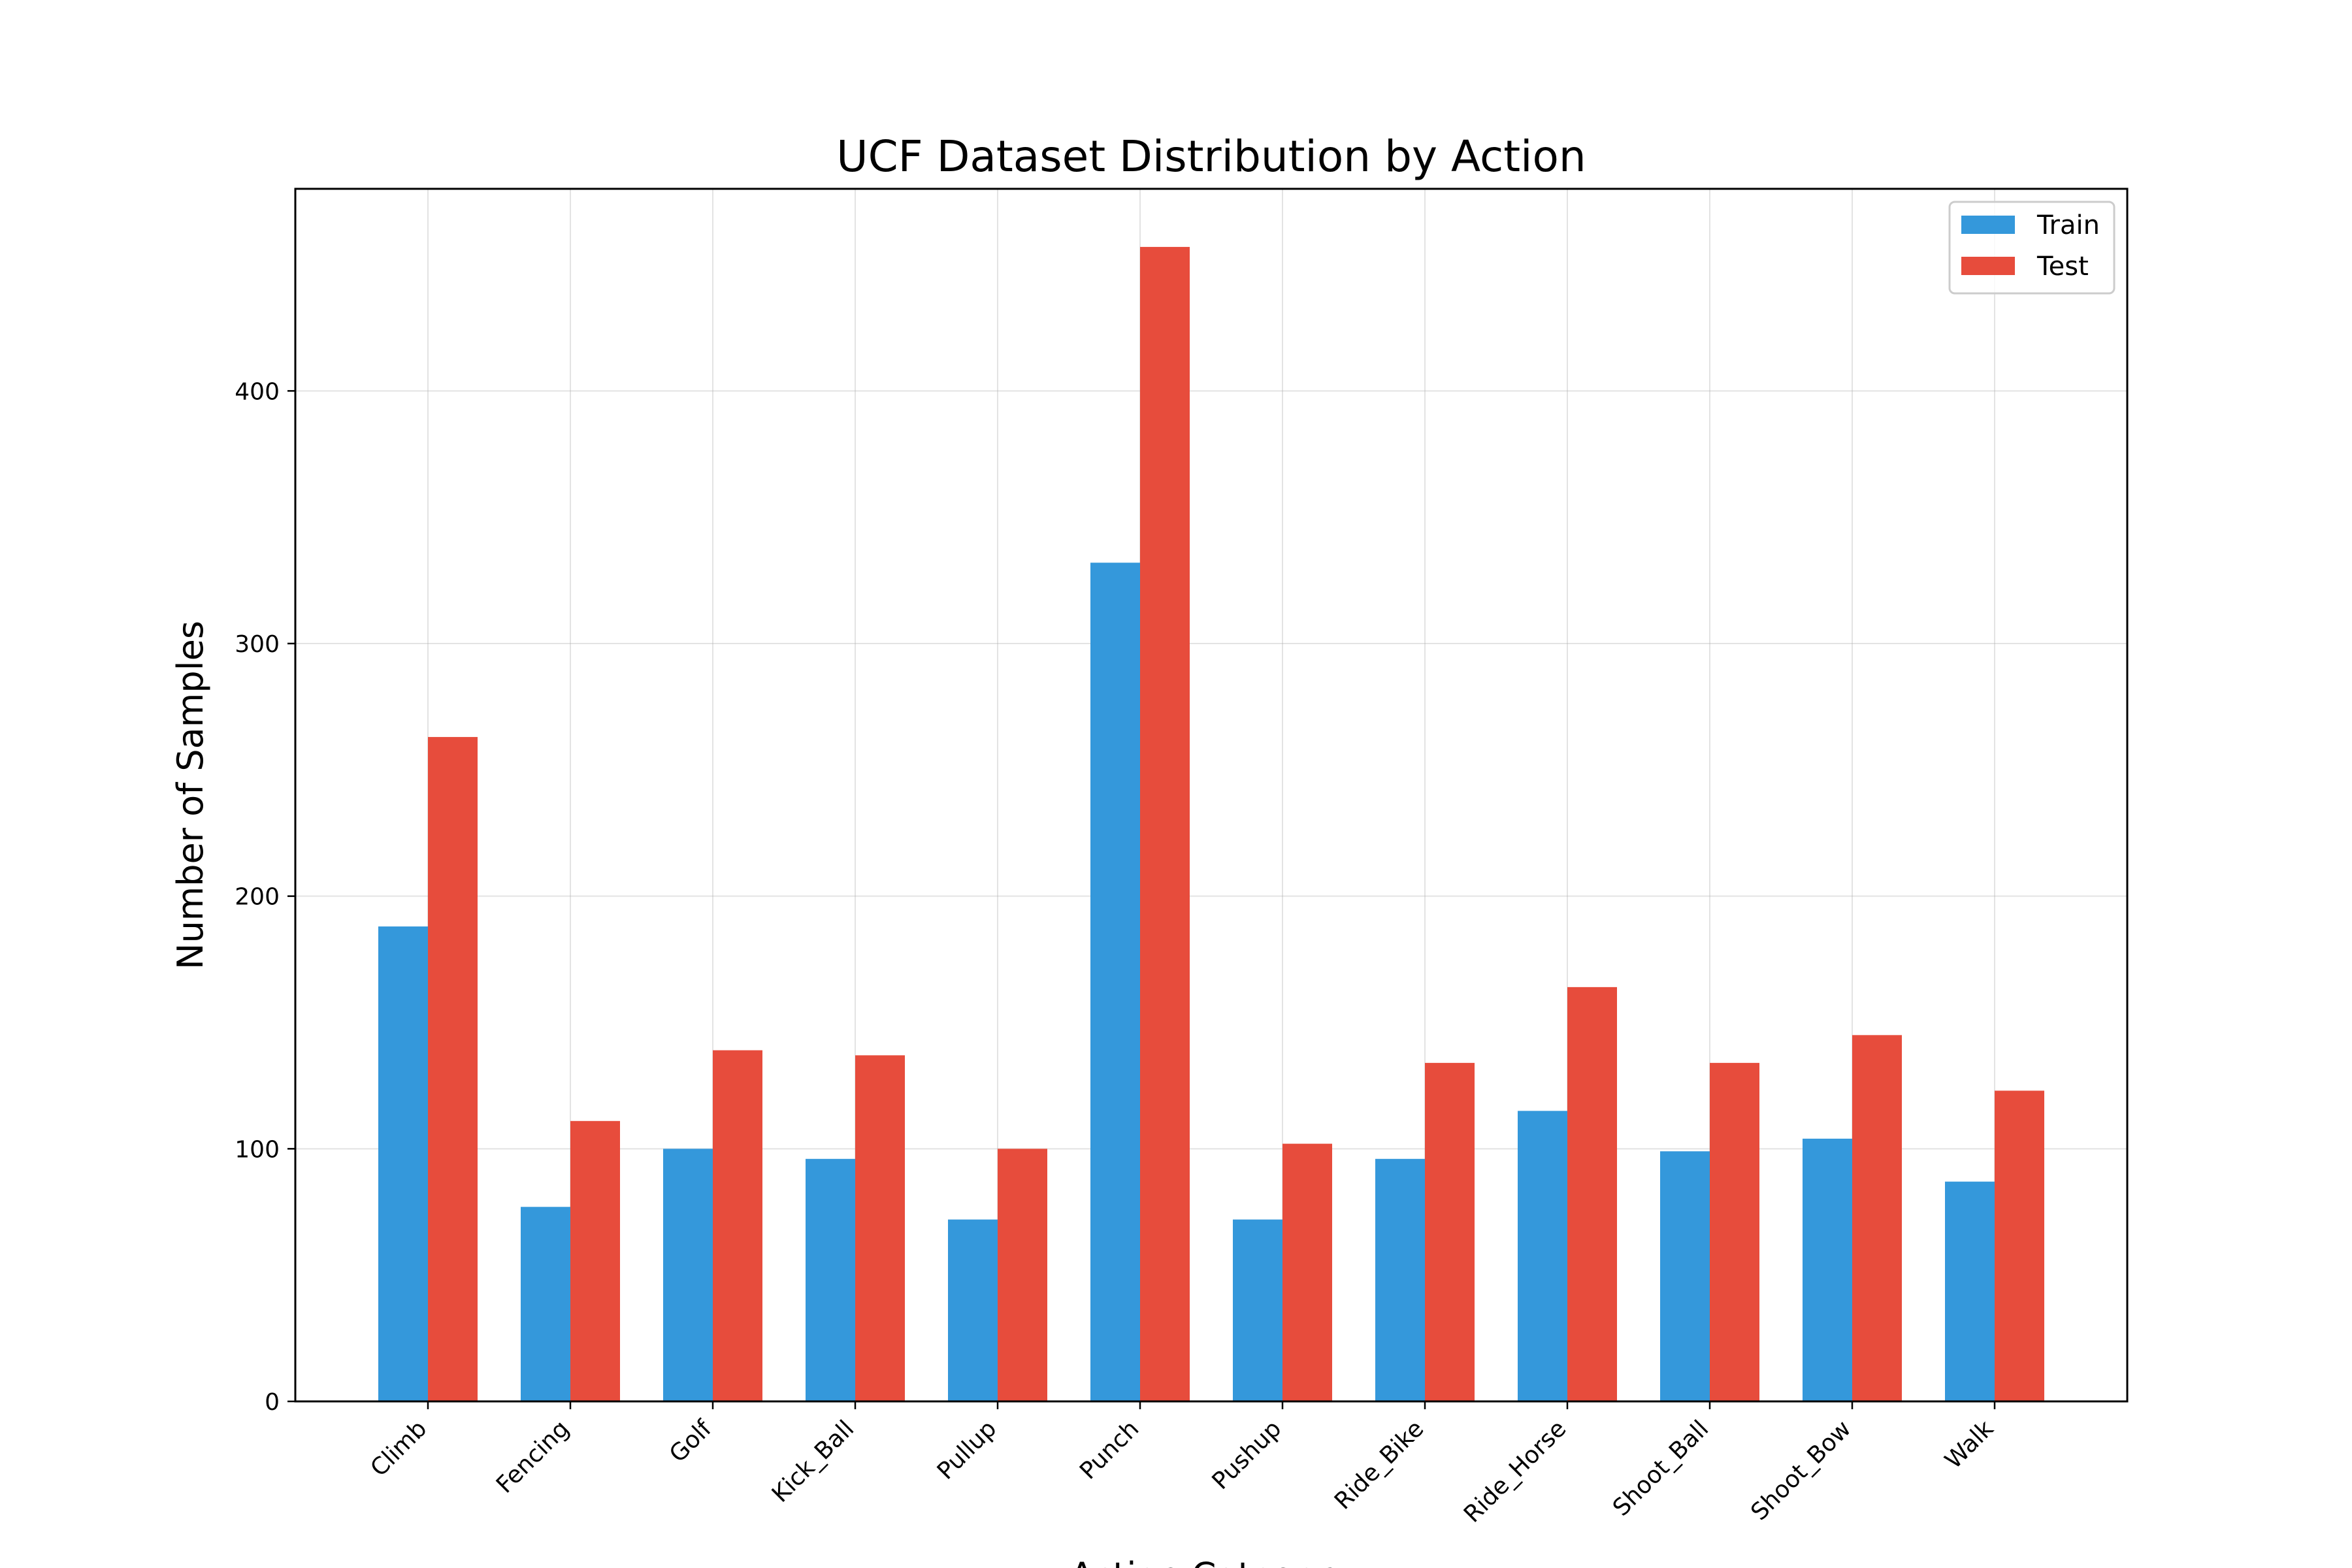 This screenshot has width=2352, height=1568. Describe the element at coordinates (1115, 982) in the screenshot. I see `bar-train-punch` at that location.